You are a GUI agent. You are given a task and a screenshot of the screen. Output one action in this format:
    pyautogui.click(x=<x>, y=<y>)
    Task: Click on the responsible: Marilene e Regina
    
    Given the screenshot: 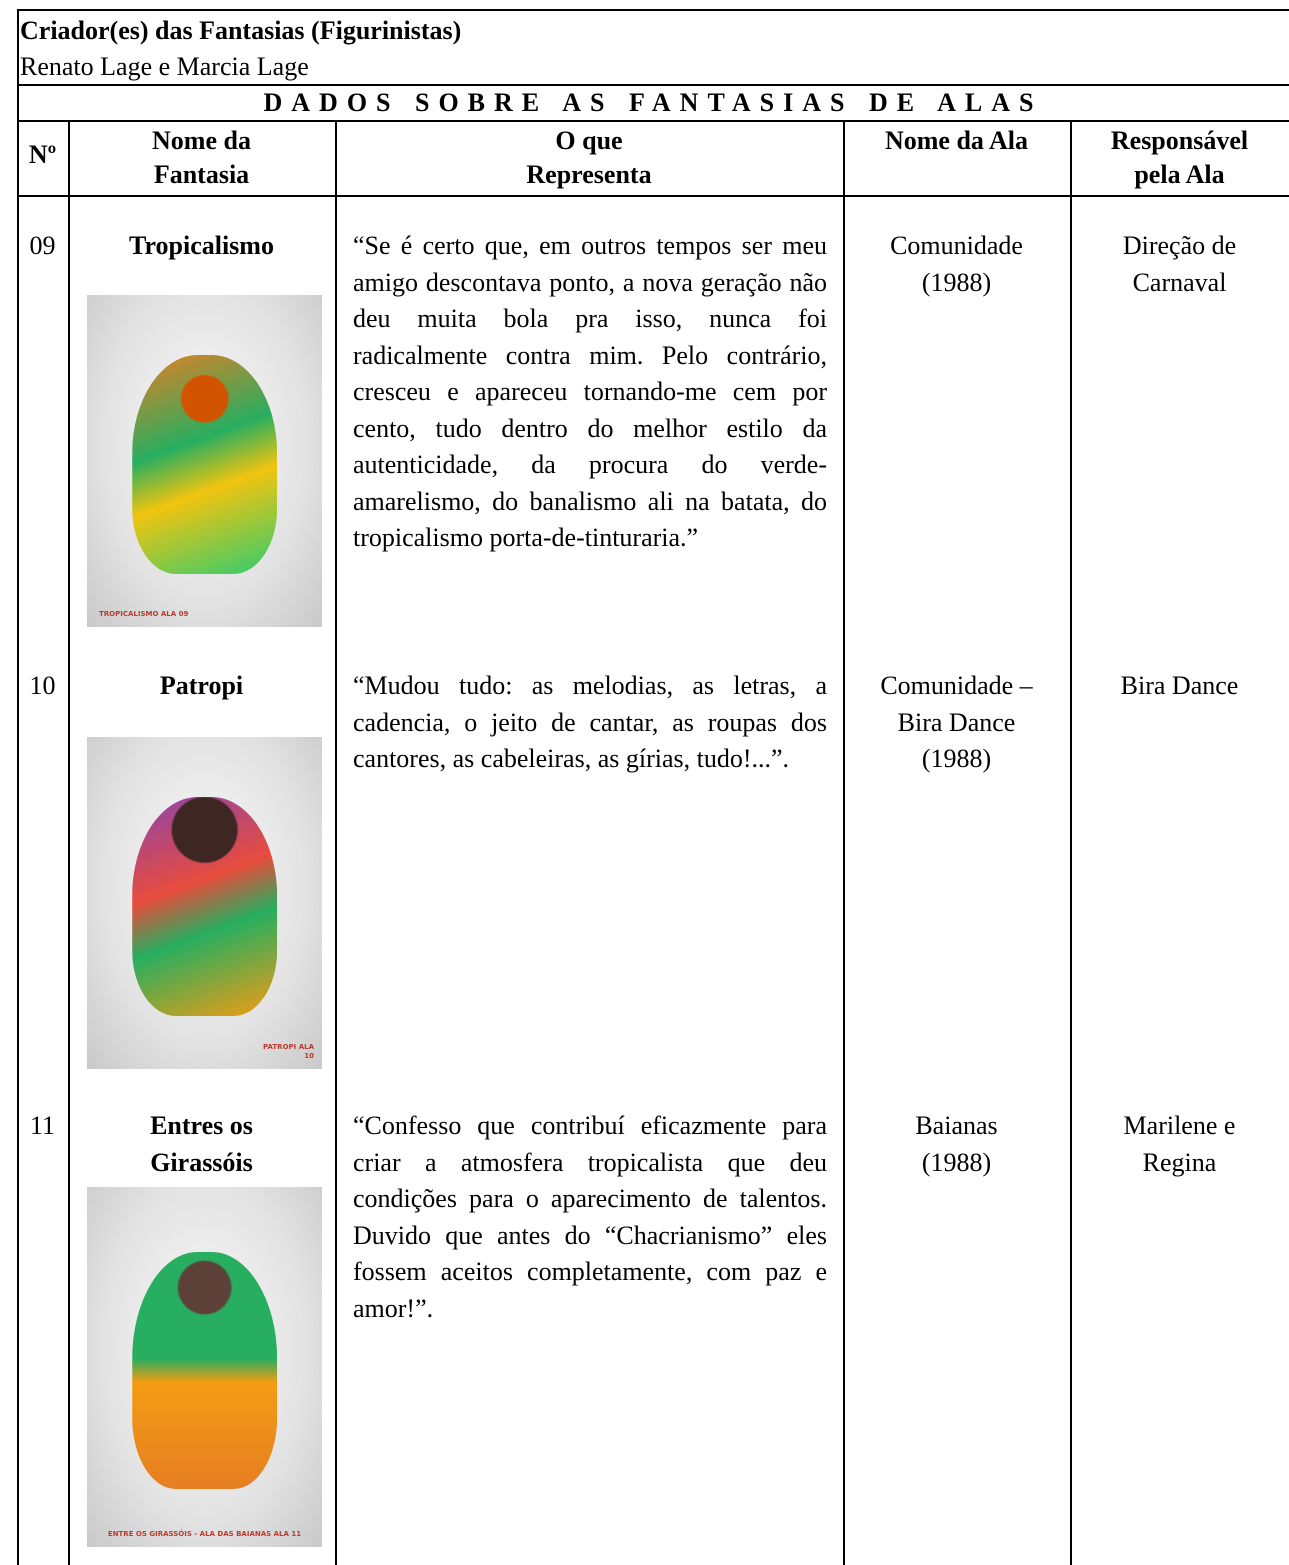 What is the action you would take?
    pyautogui.click(x=1179, y=1144)
    